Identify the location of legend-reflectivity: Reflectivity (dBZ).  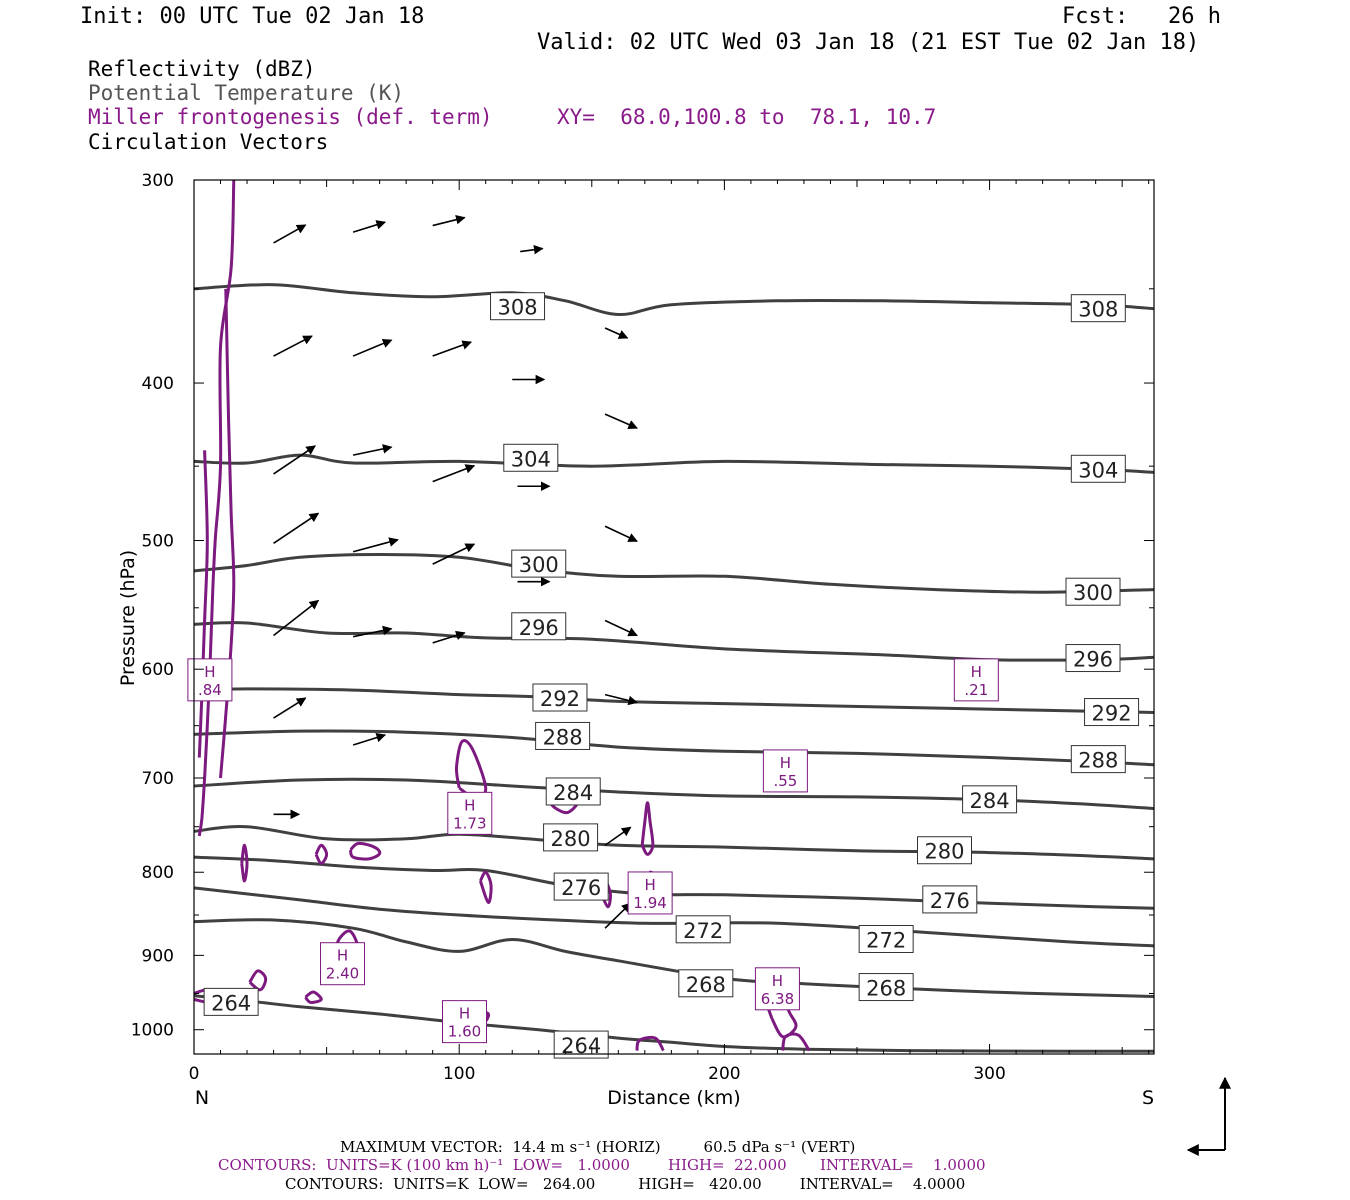
(202, 69).